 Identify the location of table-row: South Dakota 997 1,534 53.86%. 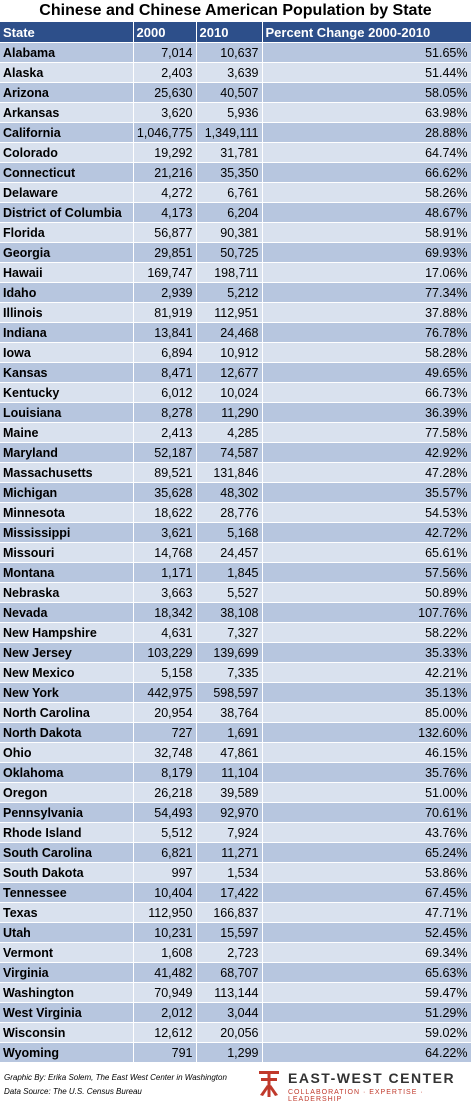
(235, 872).